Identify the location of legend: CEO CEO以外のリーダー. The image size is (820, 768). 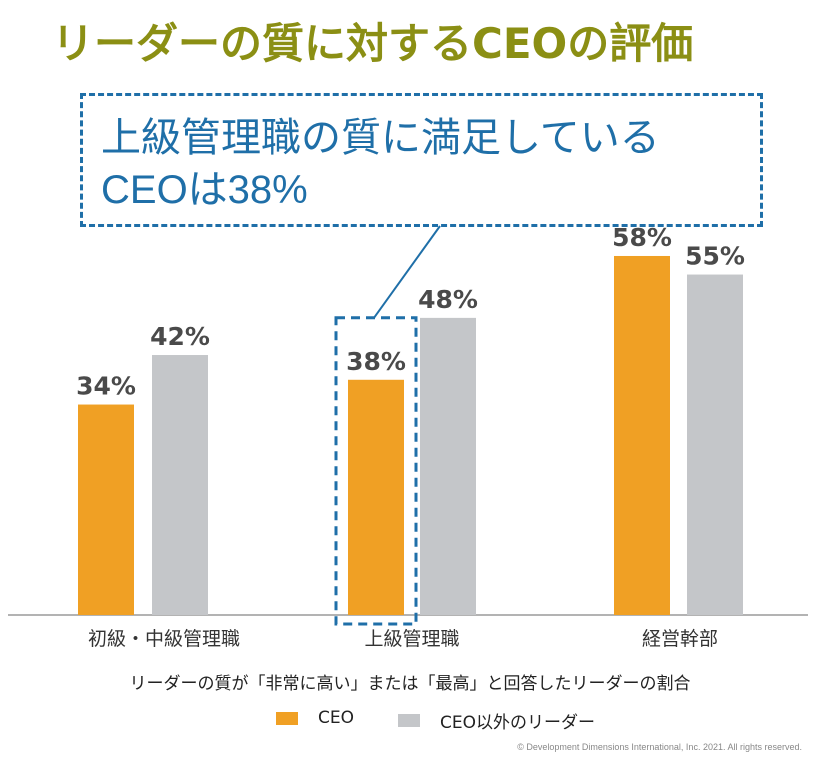
(410, 720).